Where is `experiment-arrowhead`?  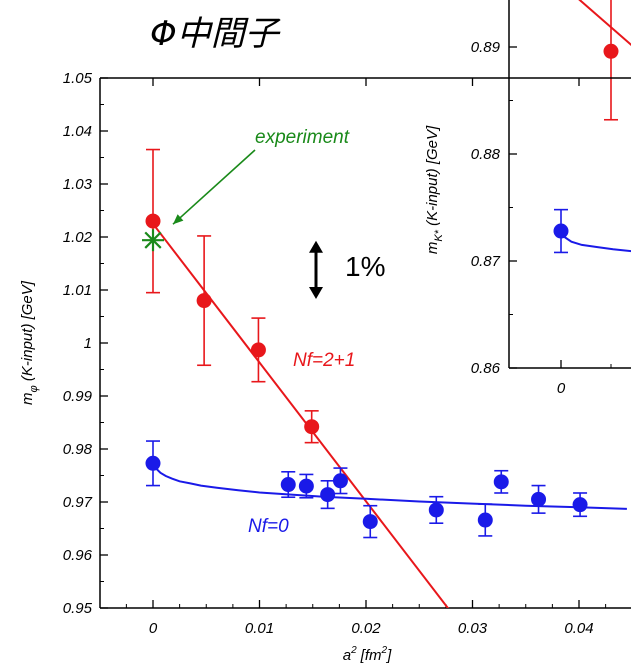 experiment-arrowhead is located at coordinates (178, 219).